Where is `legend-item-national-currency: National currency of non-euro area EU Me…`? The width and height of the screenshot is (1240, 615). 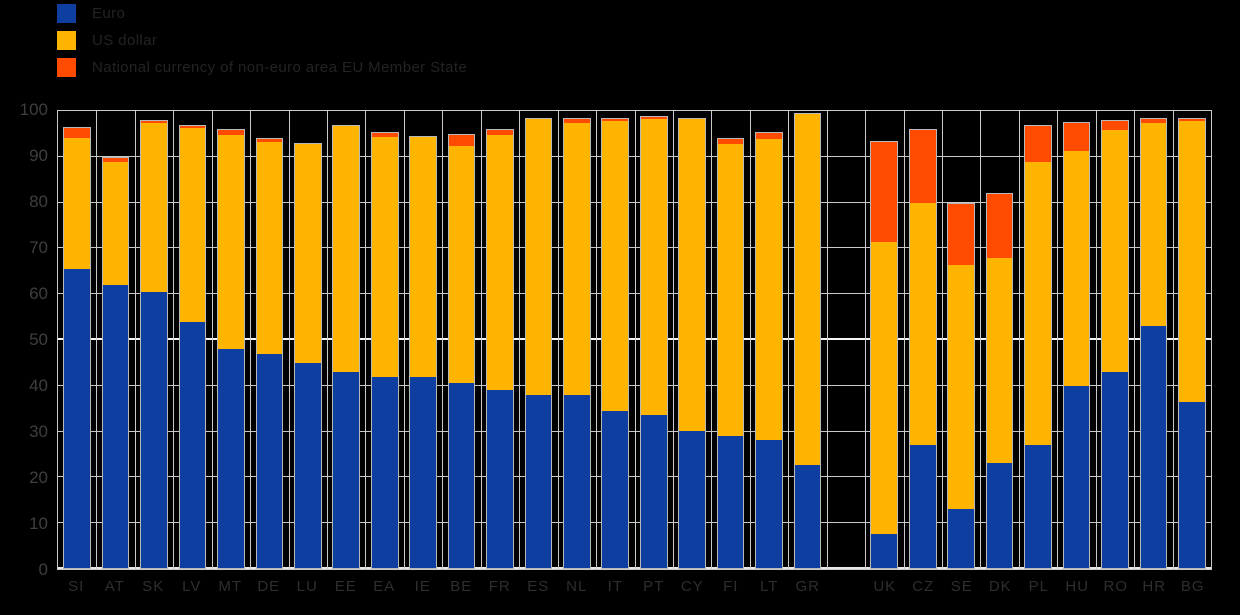 legend-item-national-currency: National currency of non-euro area EU Me… is located at coordinates (262, 67).